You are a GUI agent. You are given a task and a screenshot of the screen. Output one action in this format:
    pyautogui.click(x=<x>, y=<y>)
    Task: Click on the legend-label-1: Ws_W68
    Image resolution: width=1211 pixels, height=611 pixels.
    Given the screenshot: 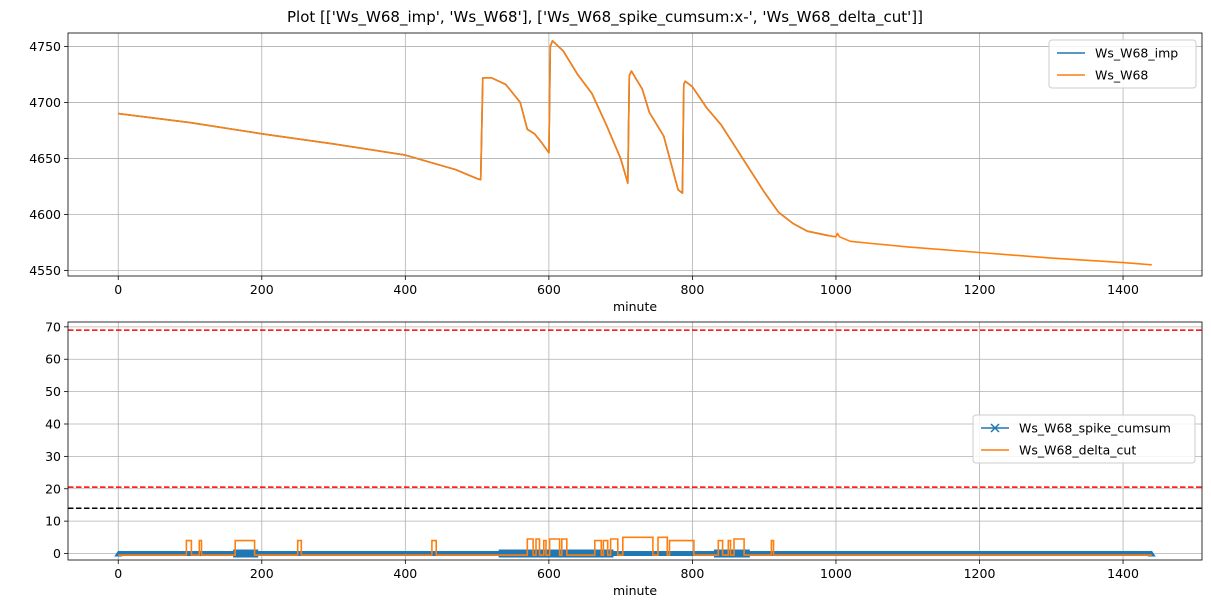 What is the action you would take?
    pyautogui.click(x=1121, y=75)
    